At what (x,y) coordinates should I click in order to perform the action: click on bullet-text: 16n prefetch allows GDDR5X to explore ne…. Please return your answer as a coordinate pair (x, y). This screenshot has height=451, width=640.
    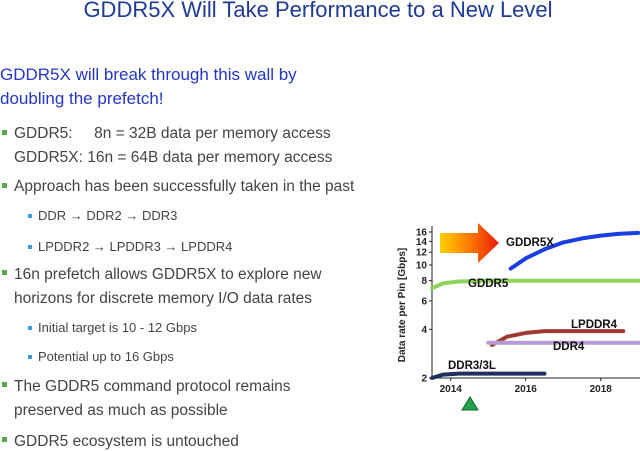
    Looking at the image, I should click on (168, 274).